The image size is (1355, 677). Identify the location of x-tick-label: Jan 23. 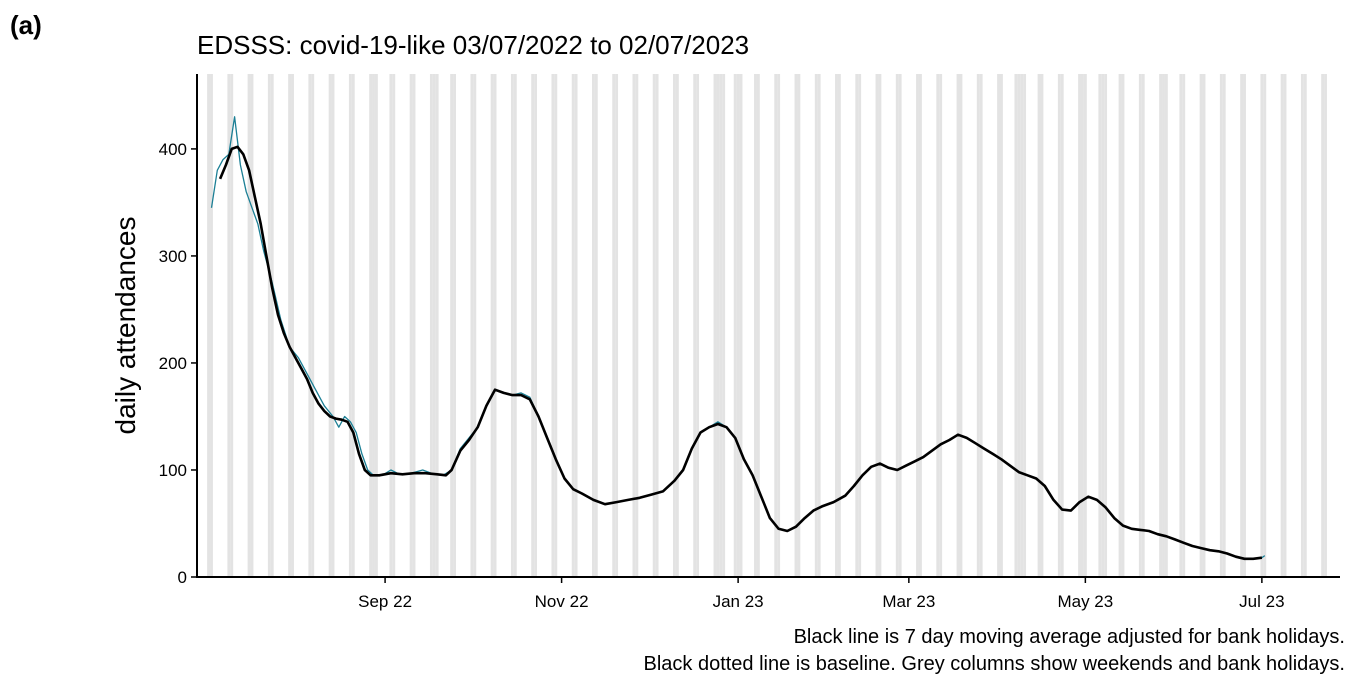
(738, 601).